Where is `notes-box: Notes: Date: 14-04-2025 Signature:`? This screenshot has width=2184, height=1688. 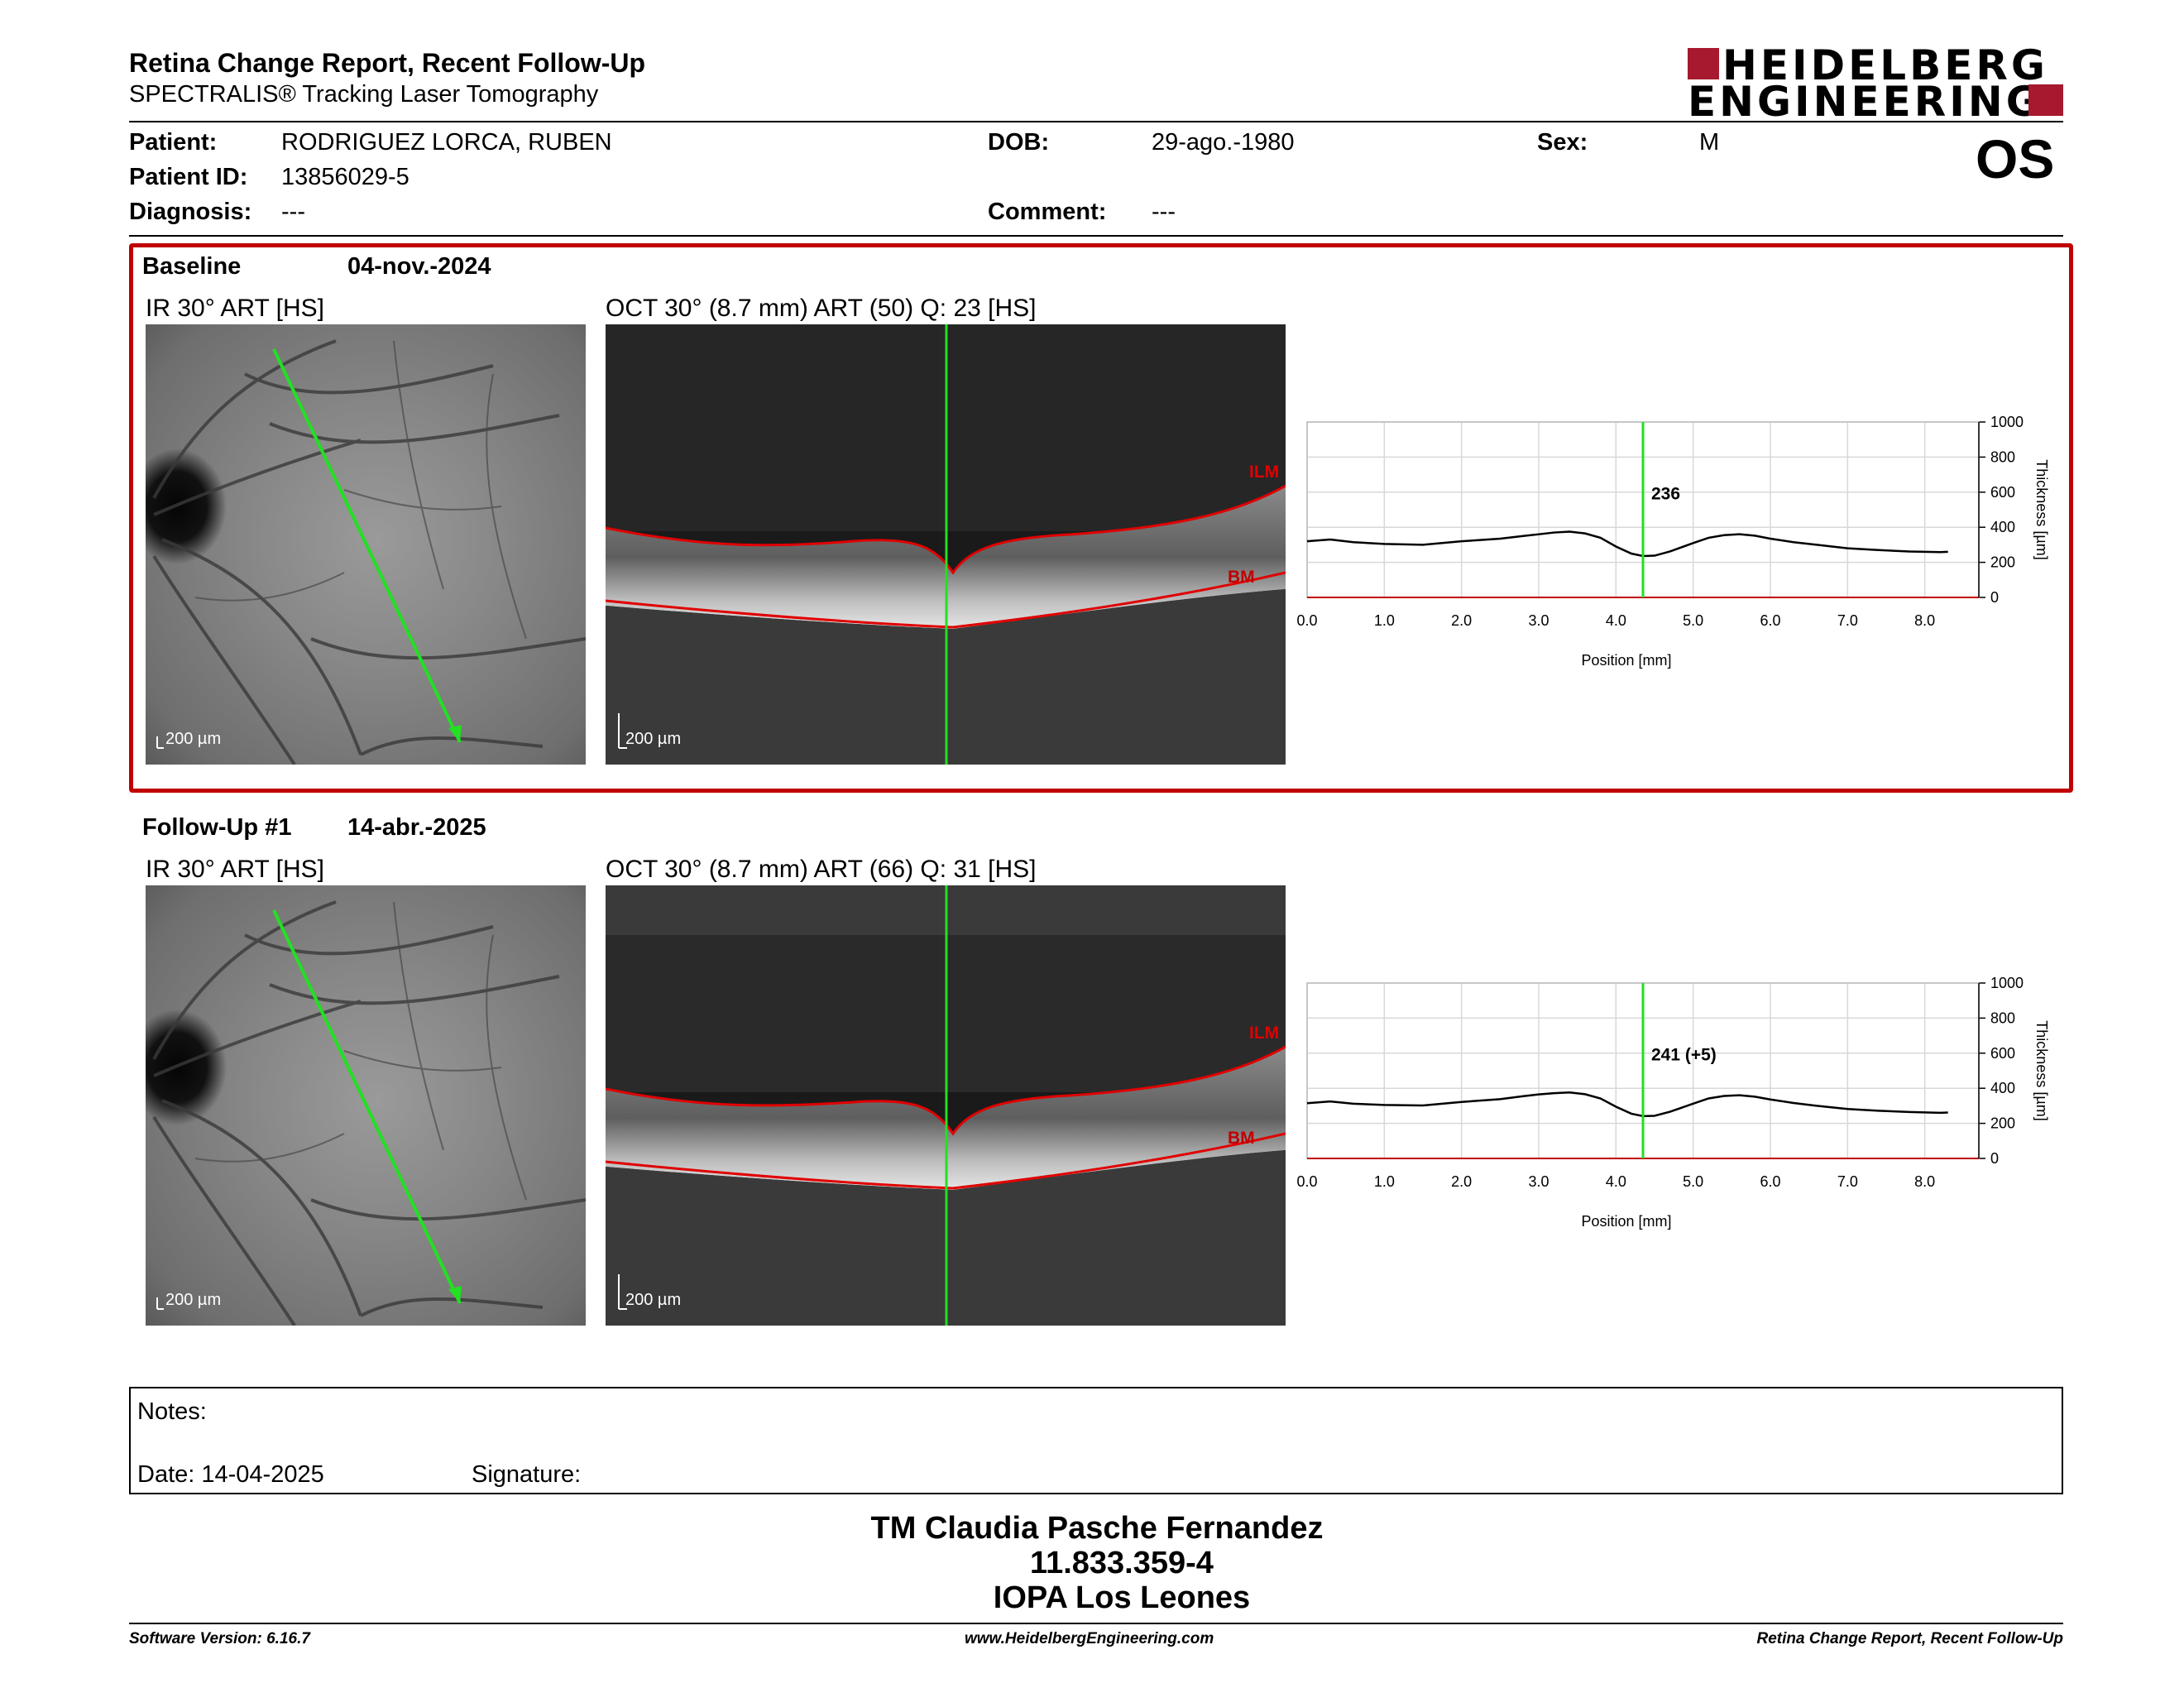
notes-box: Notes: Date: 14-04-2025 Signature: is located at coordinates (1096, 1440).